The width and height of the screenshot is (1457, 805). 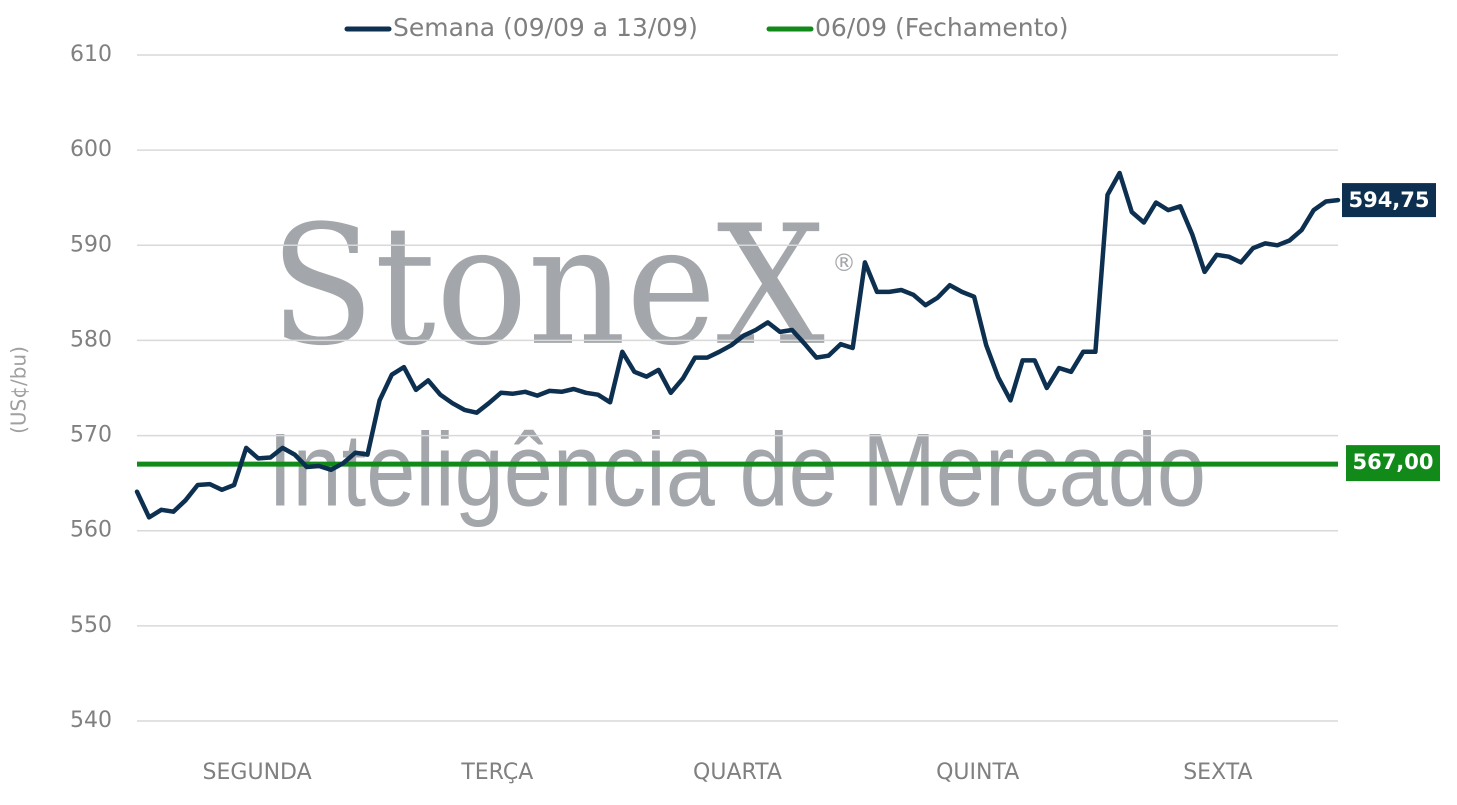 I want to click on y-axis-label: (US¢/bu), so click(x=19, y=390).